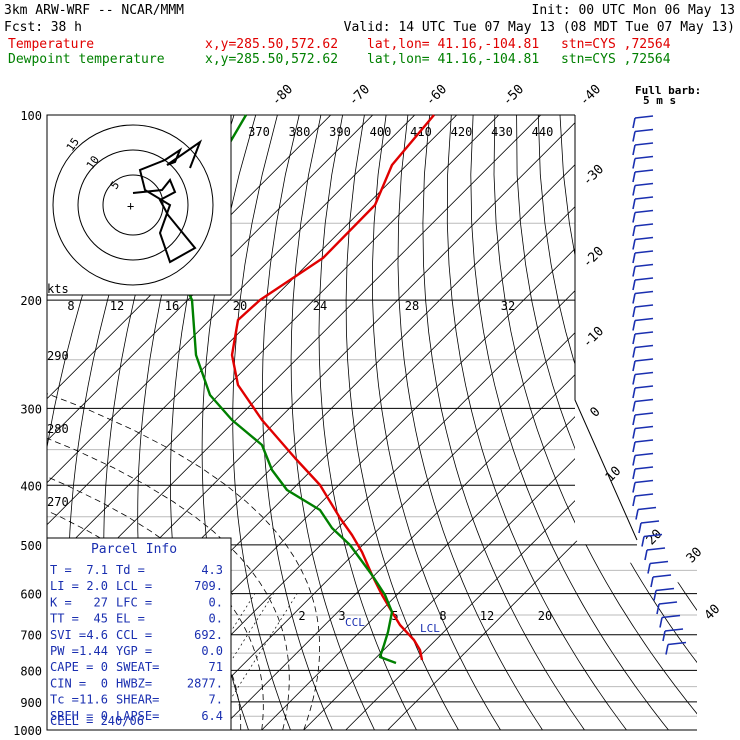 The width and height of the screenshot is (740, 740). What do you see at coordinates (31, 486) in the screenshot?
I see `isobar-label: 400` at bounding box center [31, 486].